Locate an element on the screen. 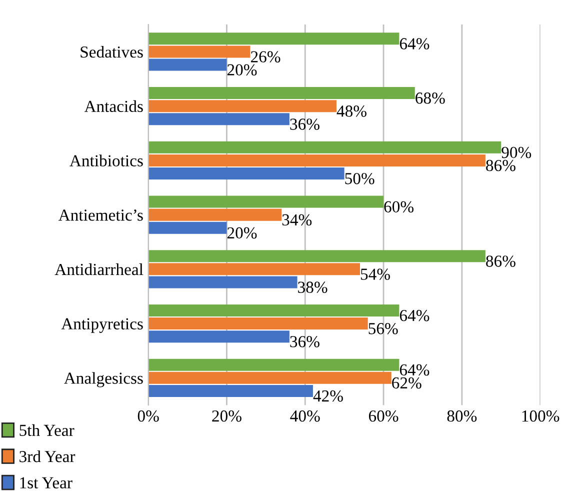 This screenshot has height=491, width=564. x-tick-label: 80% is located at coordinates (462, 416).